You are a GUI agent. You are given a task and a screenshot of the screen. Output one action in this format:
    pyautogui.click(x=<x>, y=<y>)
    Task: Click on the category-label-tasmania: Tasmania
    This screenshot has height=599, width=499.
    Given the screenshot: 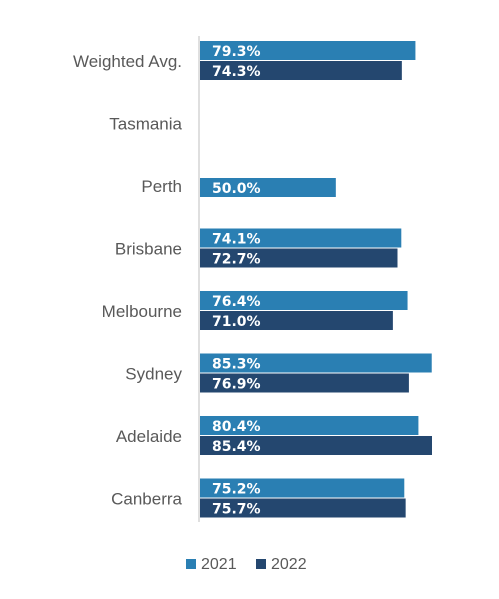 What is the action you would take?
    pyautogui.click(x=145, y=124)
    